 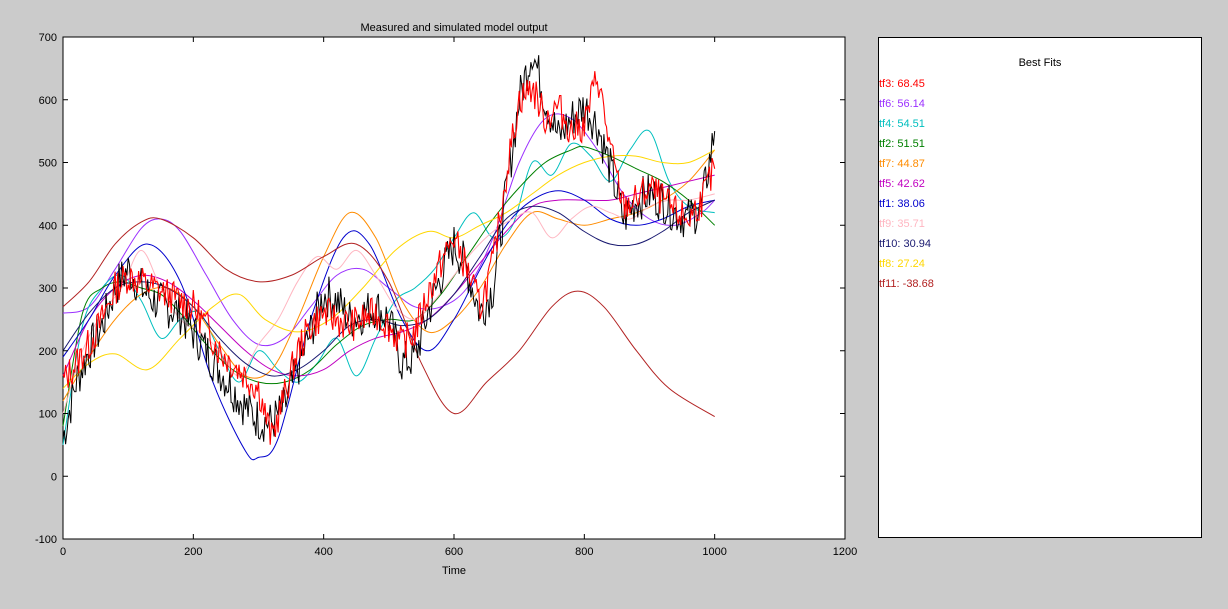 What do you see at coordinates (911, 104) in the screenshot?
I see `best-fit-value: 56.14` at bounding box center [911, 104].